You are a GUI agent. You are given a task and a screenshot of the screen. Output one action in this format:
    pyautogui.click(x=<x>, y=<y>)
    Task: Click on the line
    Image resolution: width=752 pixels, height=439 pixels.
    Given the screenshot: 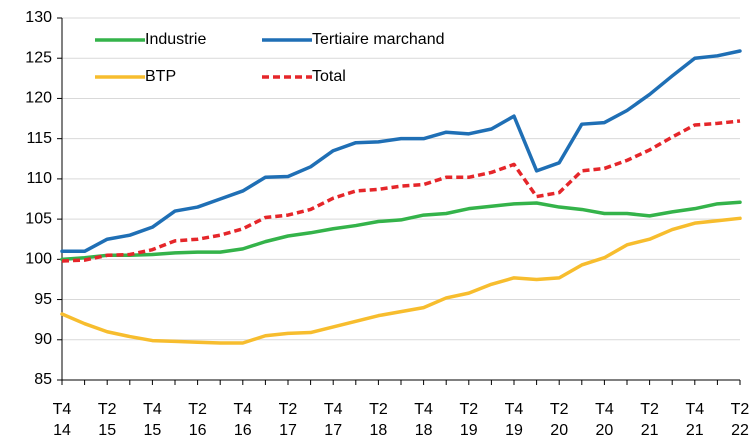 What is the action you would take?
    pyautogui.click(x=401, y=231)
    